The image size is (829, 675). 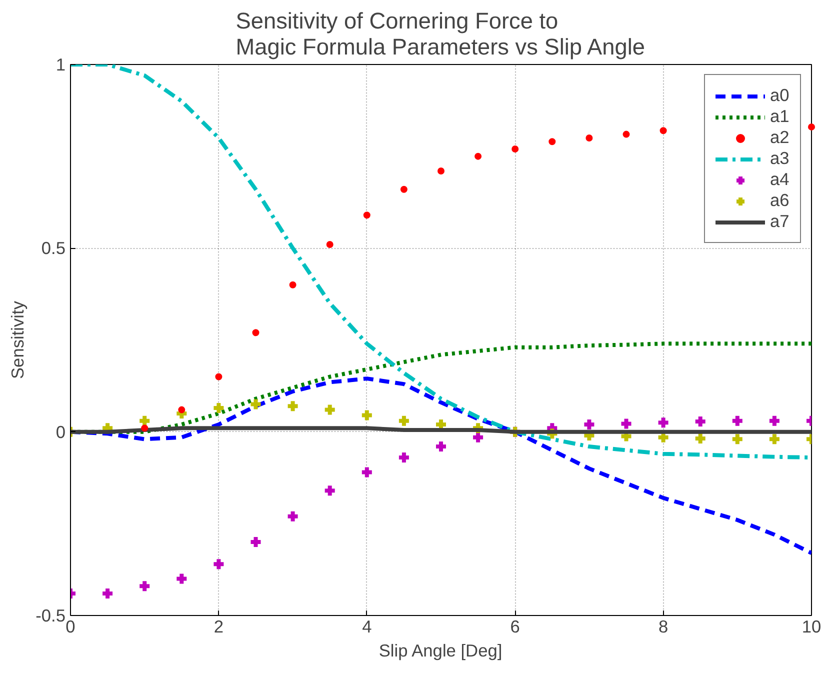 I want to click on chart-title: Sensitivity of Cornering Force to Magic Formula Parameters vs Slip Angle, so click(x=440, y=34).